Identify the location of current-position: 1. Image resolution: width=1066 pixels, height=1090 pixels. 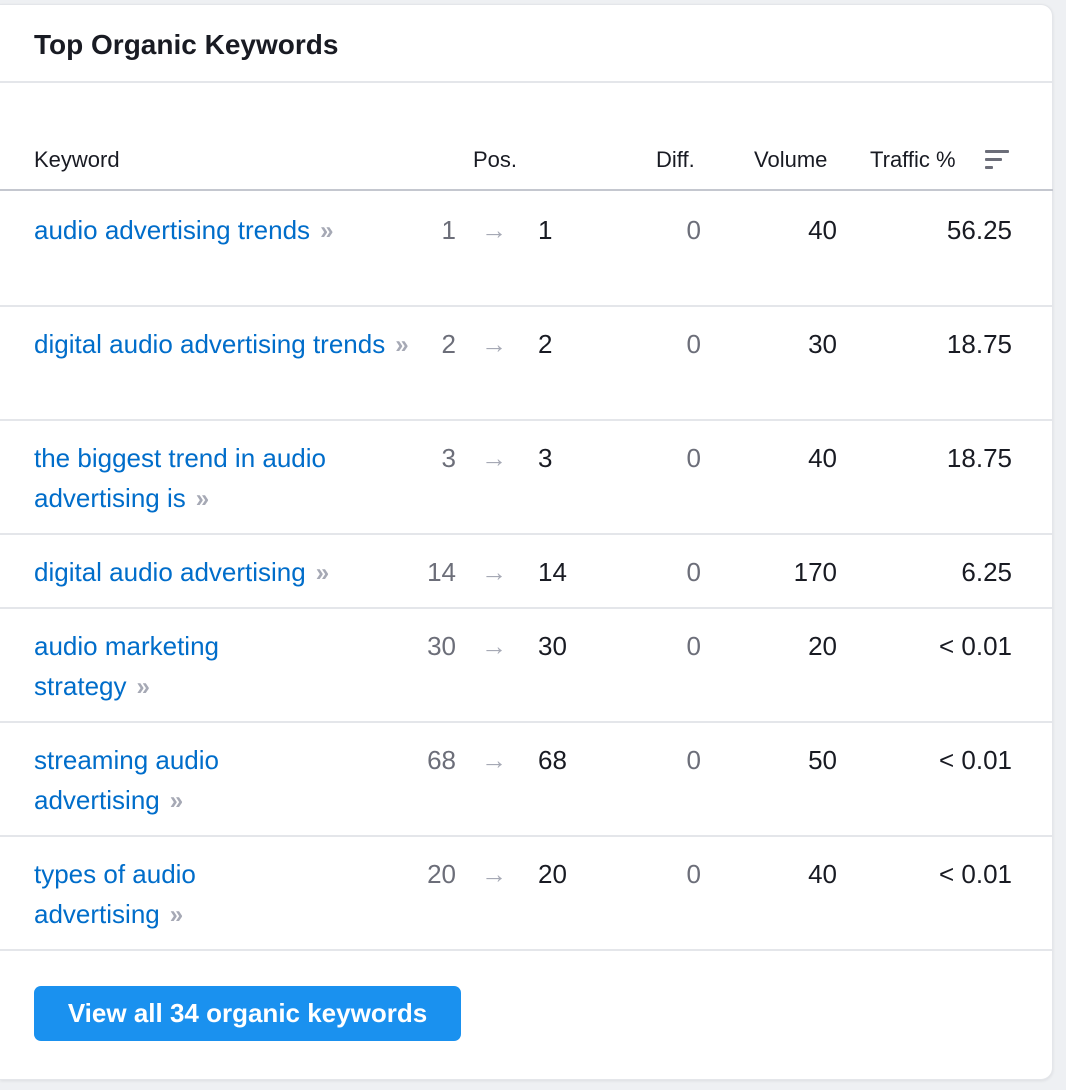
(545, 230).